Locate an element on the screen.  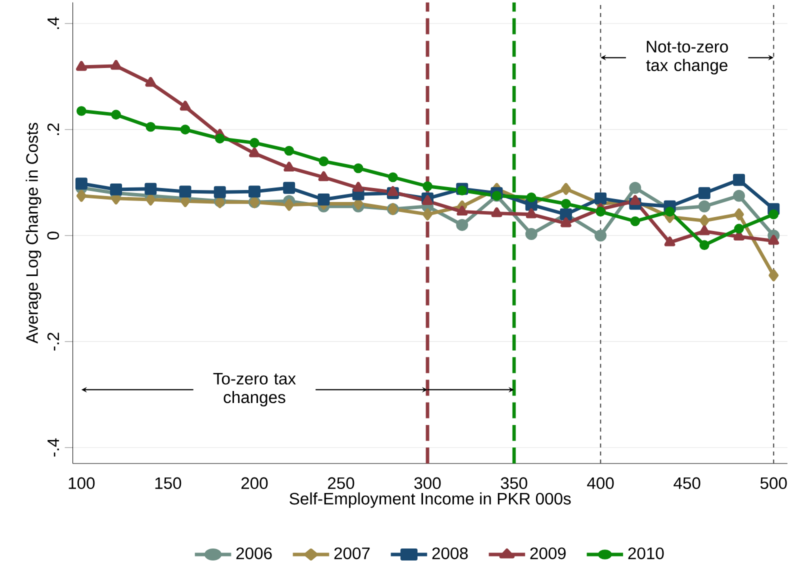
y-axis-title: Average Log Change in Costs is located at coordinates (34, 233).